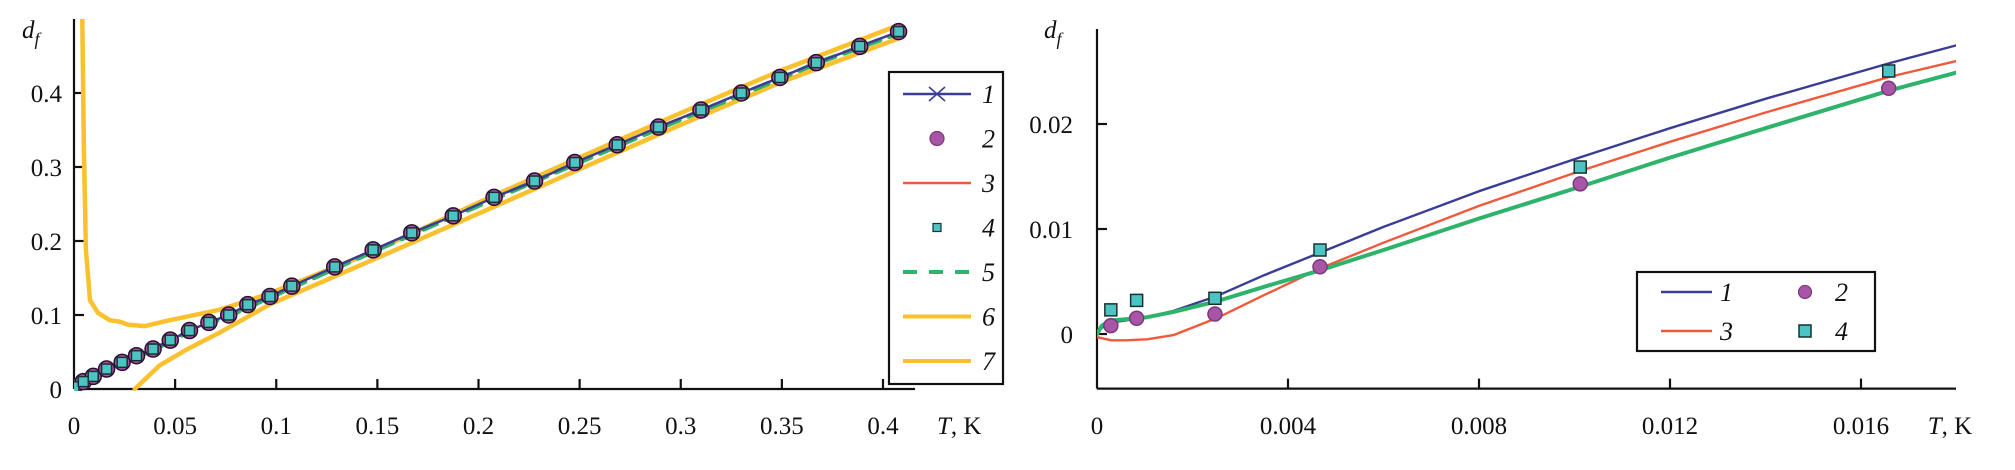 This screenshot has height=470, width=2015. Describe the element at coordinates (1051, 125) in the screenshot. I see `y-tick-label: 0.02` at that location.